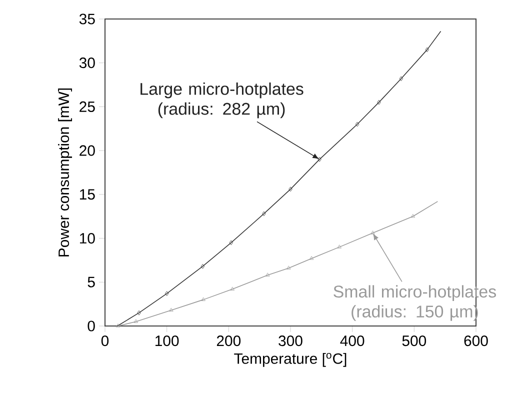 This screenshot has width=523, height=404. What do you see at coordinates (87, 63) in the screenshot?
I see `y-tick-label: 30` at bounding box center [87, 63].